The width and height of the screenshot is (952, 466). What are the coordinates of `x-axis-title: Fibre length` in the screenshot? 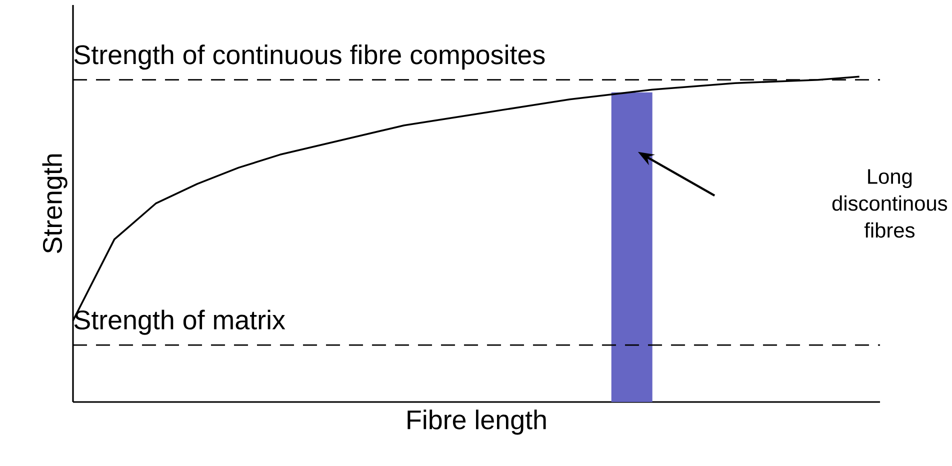 It's located at (477, 422).